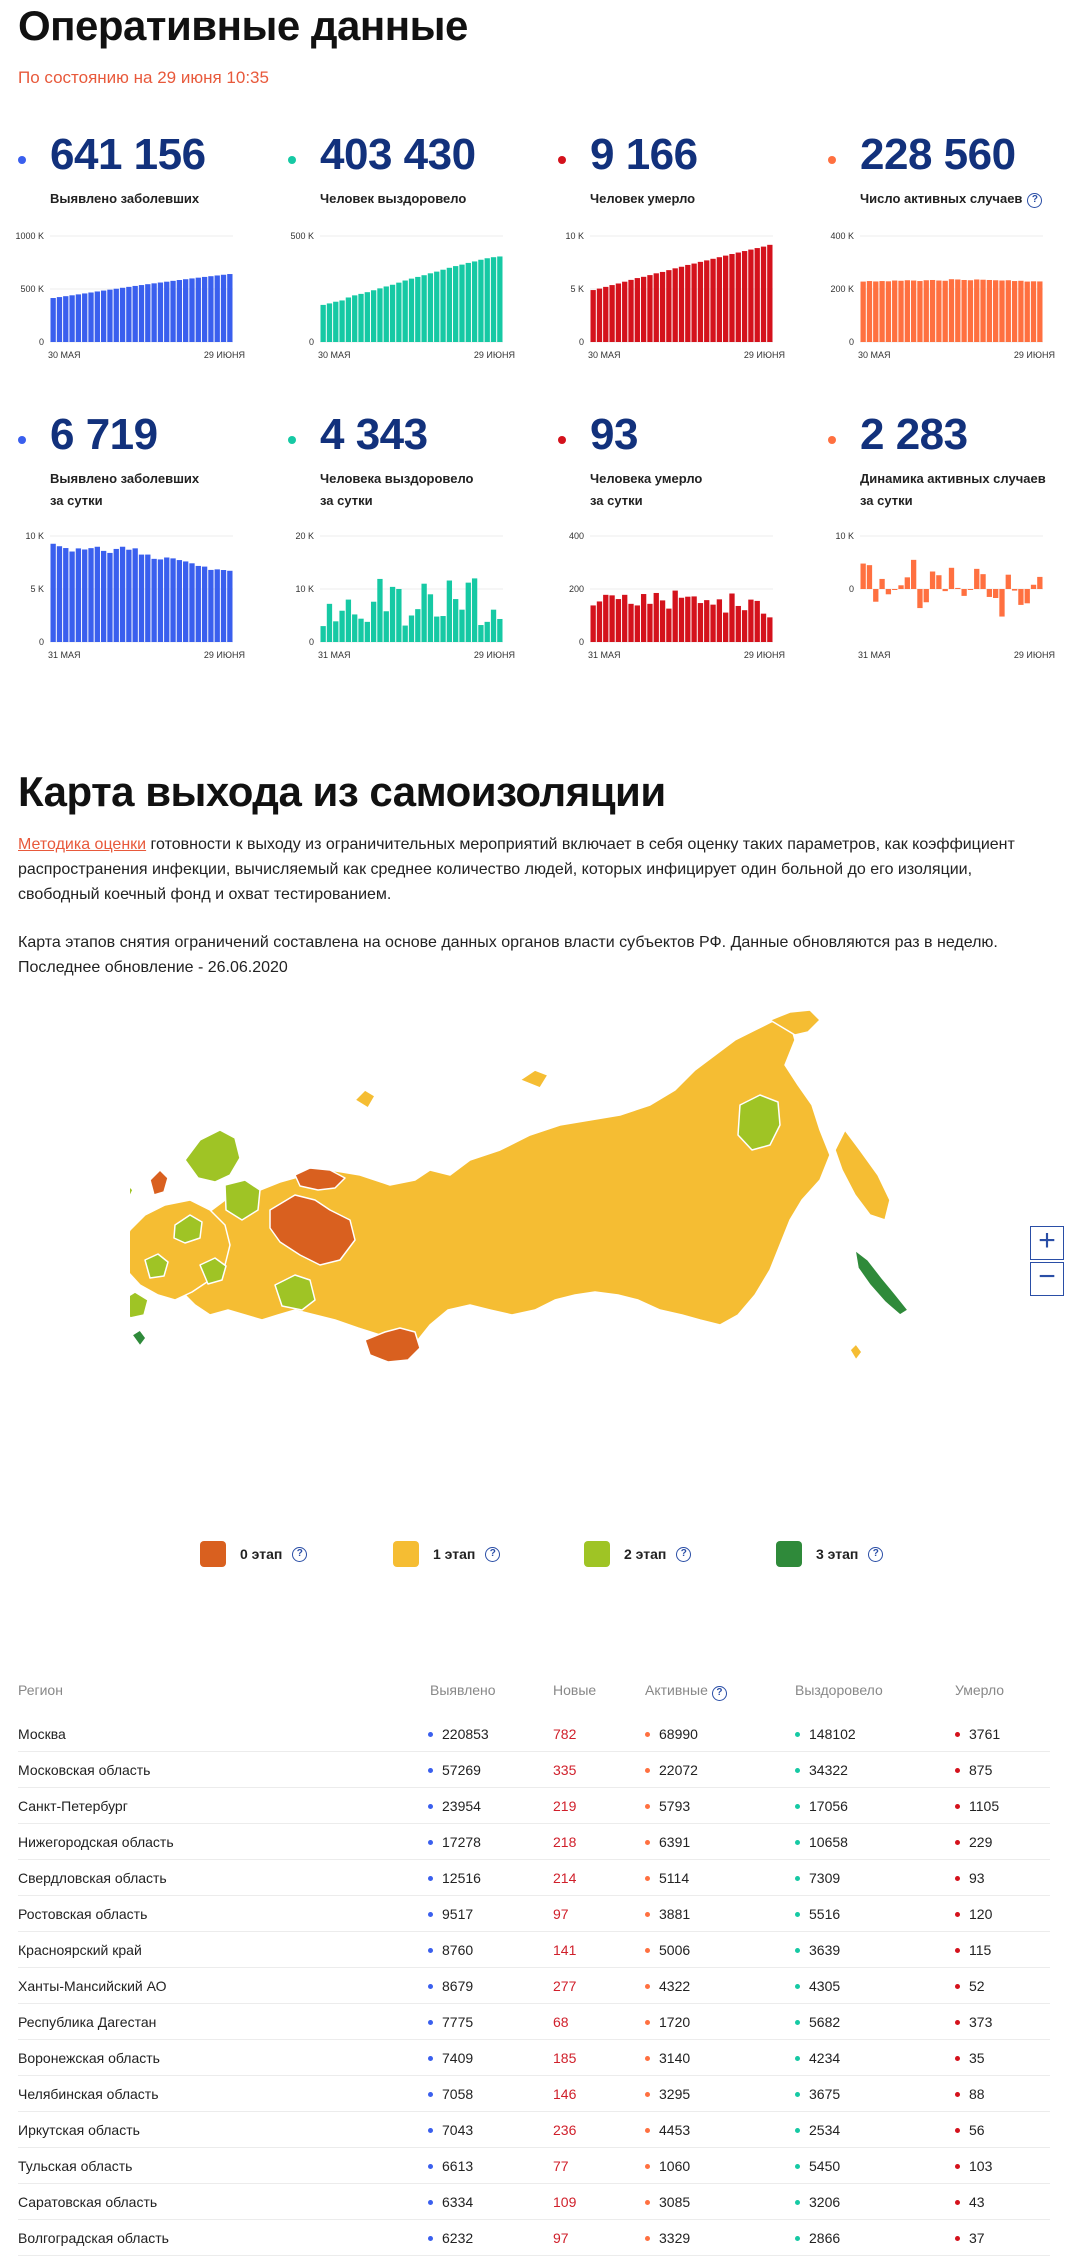  Describe the element at coordinates (980, 1690) in the screenshot. I see `col-died: Умерло` at that location.